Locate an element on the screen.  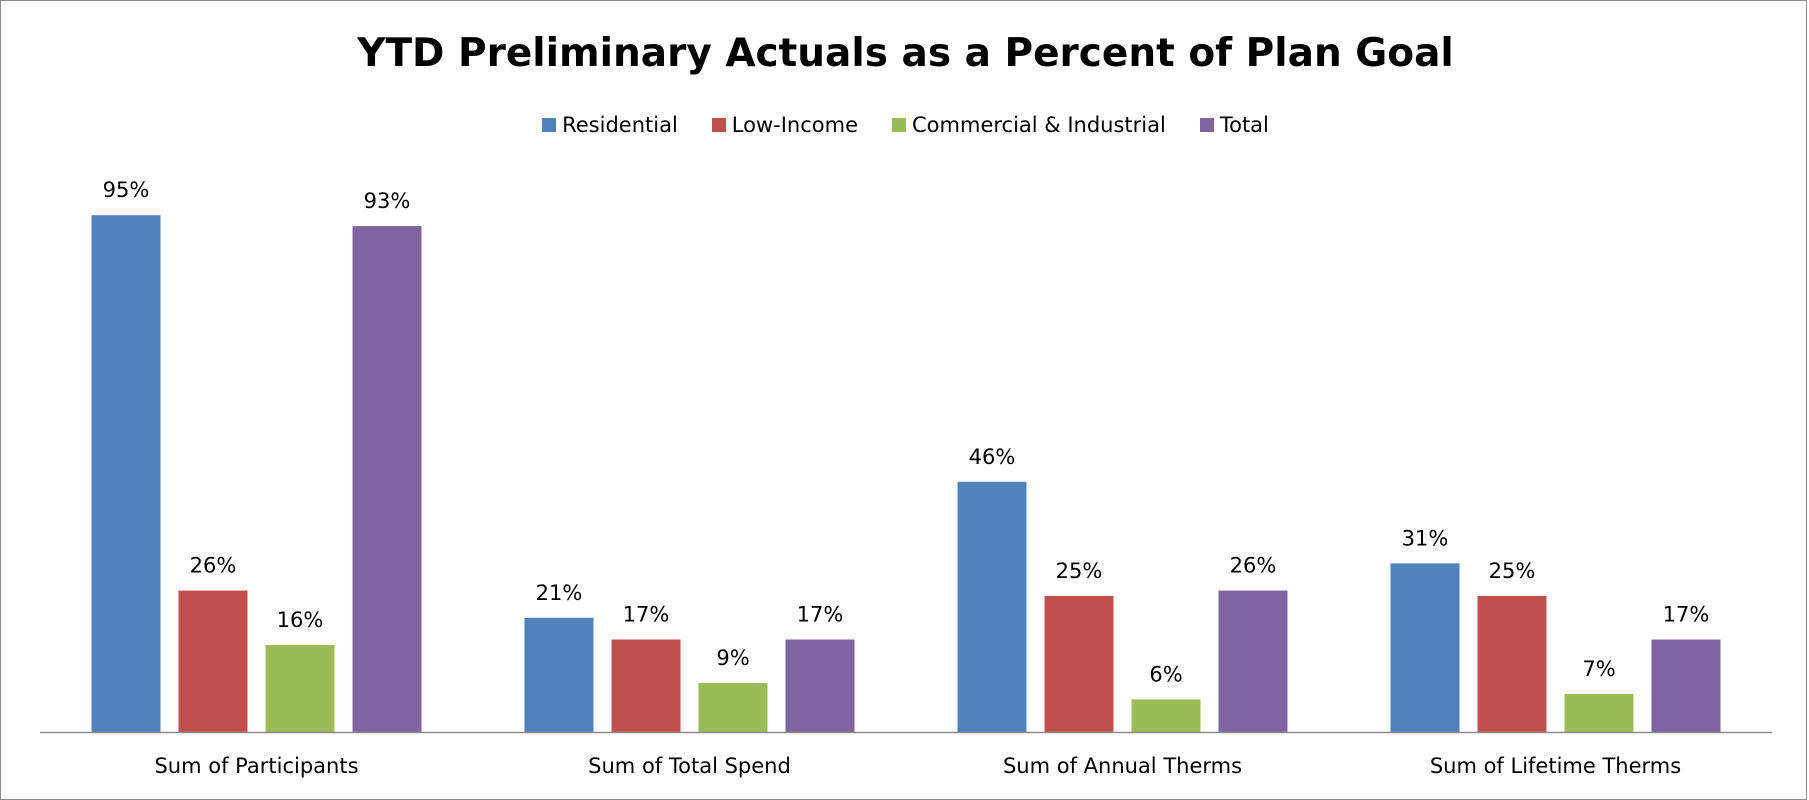
legend-label-total: Total is located at coordinates (1244, 125).